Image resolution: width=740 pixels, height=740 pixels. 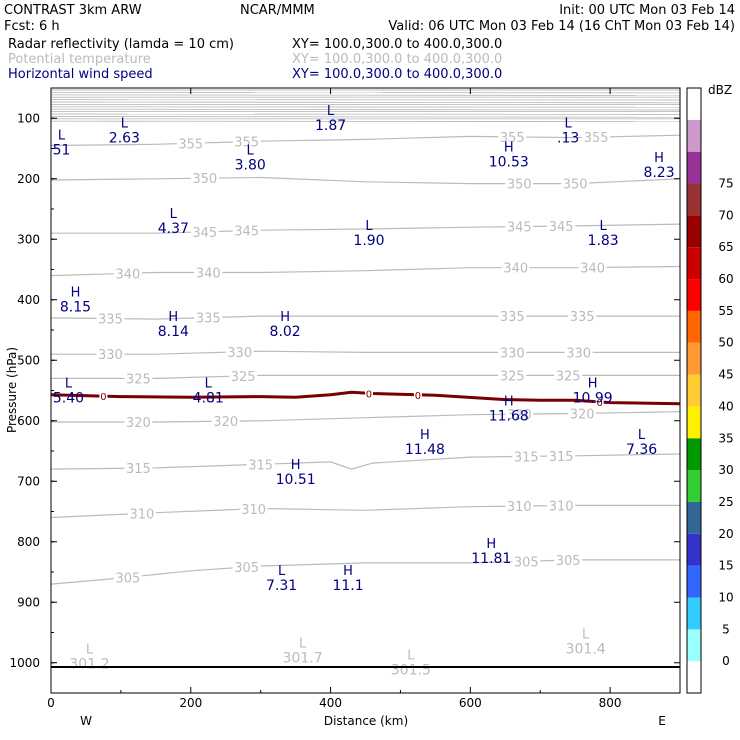 What do you see at coordinates (86, 721) in the screenshot?
I see `west-label: W` at bounding box center [86, 721].